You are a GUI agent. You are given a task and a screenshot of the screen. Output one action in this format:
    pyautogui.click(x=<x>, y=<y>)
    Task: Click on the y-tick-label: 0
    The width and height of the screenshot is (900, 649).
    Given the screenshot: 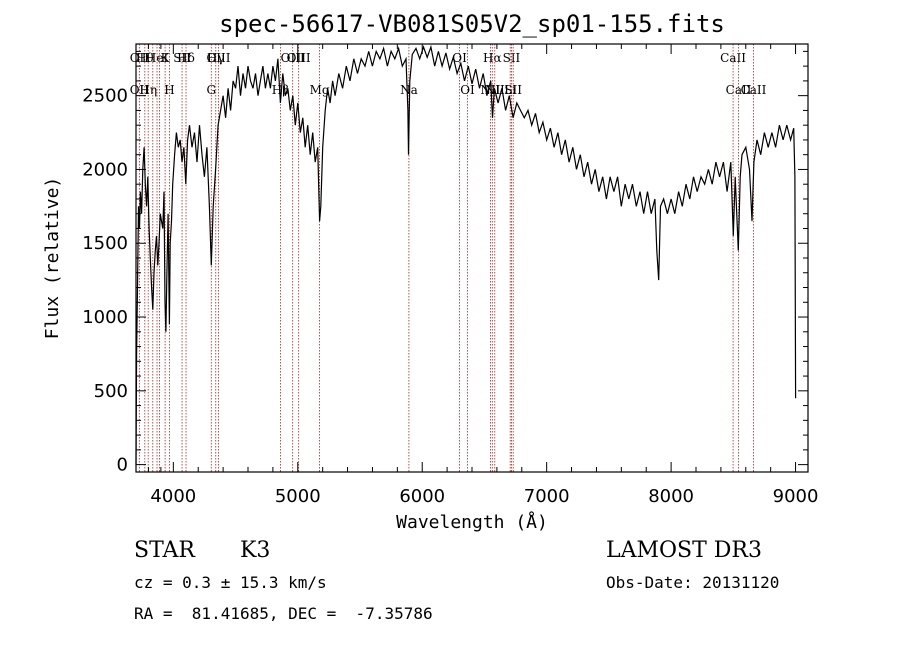 What is the action you would take?
    pyautogui.click(x=122, y=465)
    